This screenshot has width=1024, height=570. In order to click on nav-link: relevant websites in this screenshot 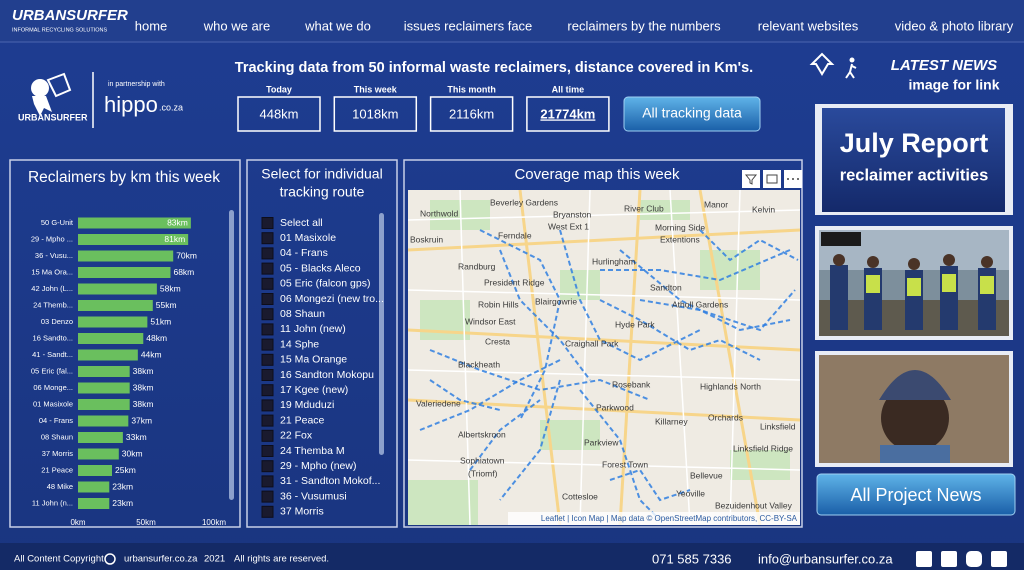, I will do `click(808, 25)`.